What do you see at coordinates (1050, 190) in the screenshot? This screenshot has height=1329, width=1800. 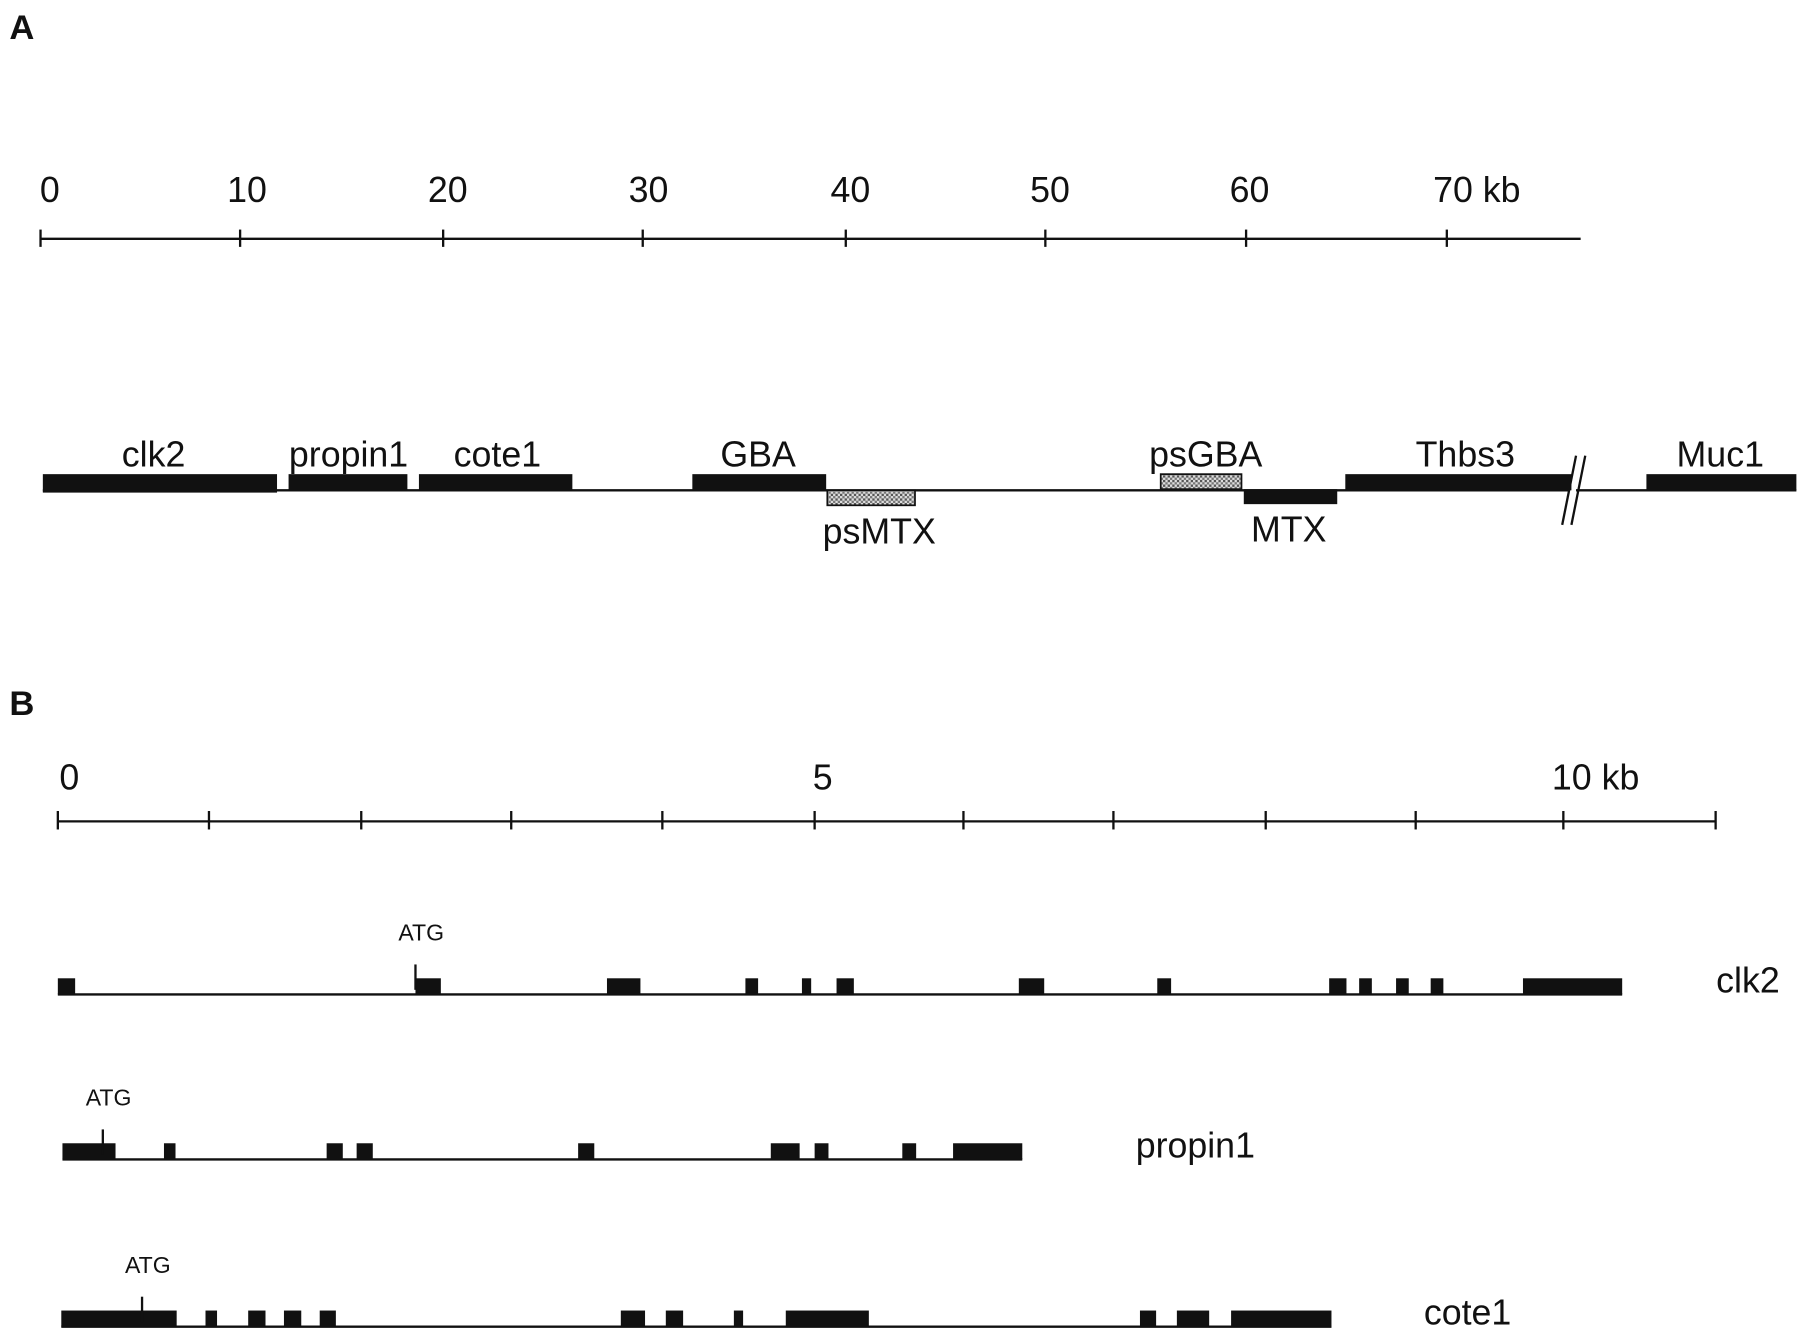 I see `scale-label: 50` at bounding box center [1050, 190].